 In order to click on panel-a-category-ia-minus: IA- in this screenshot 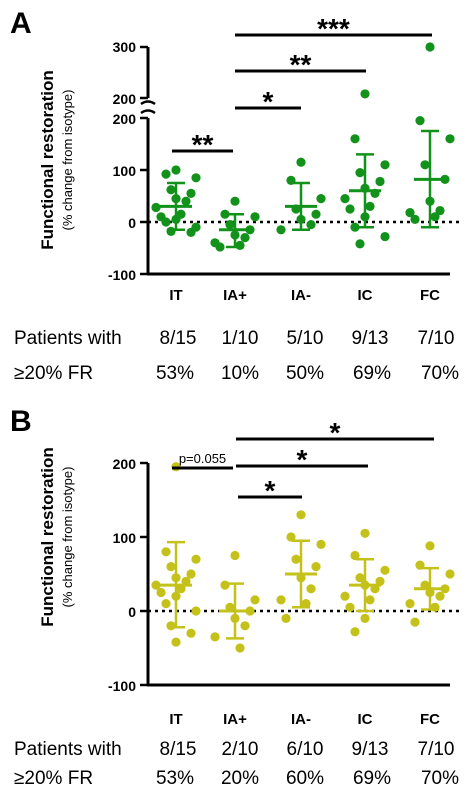, I will do `click(301, 295)`.